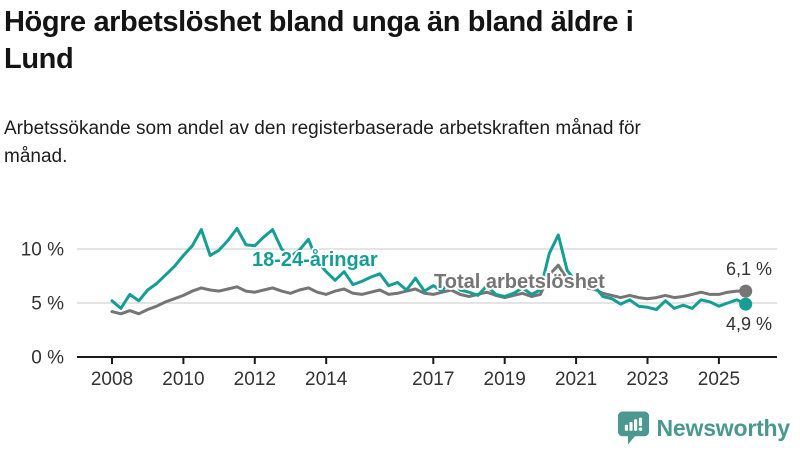 Image resolution: width=800 pixels, height=450 pixels. I want to click on end-value-young: 4,9 %, so click(748, 324).